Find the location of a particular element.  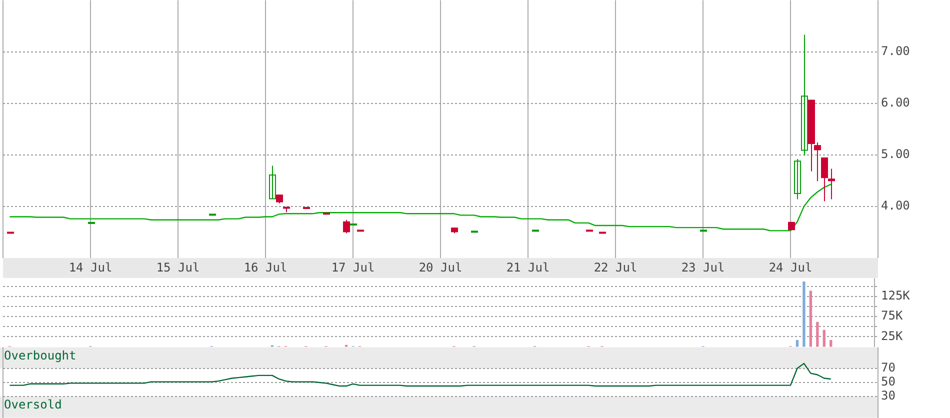

x-tick-label: 20 Jul is located at coordinates (440, 267).